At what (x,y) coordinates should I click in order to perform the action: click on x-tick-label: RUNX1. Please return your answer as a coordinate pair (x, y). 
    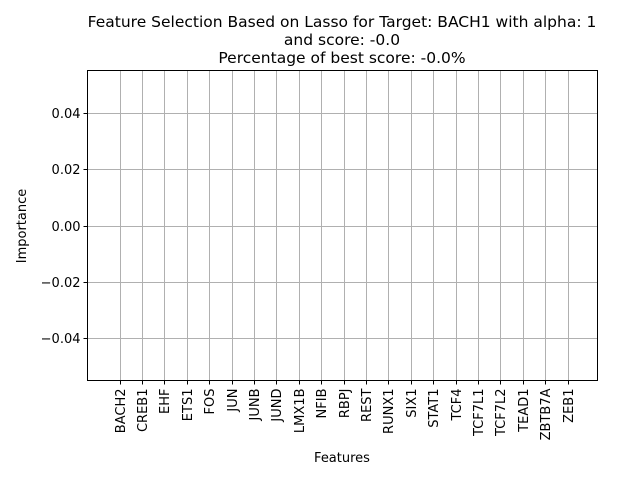
    Looking at the image, I should click on (389, 411).